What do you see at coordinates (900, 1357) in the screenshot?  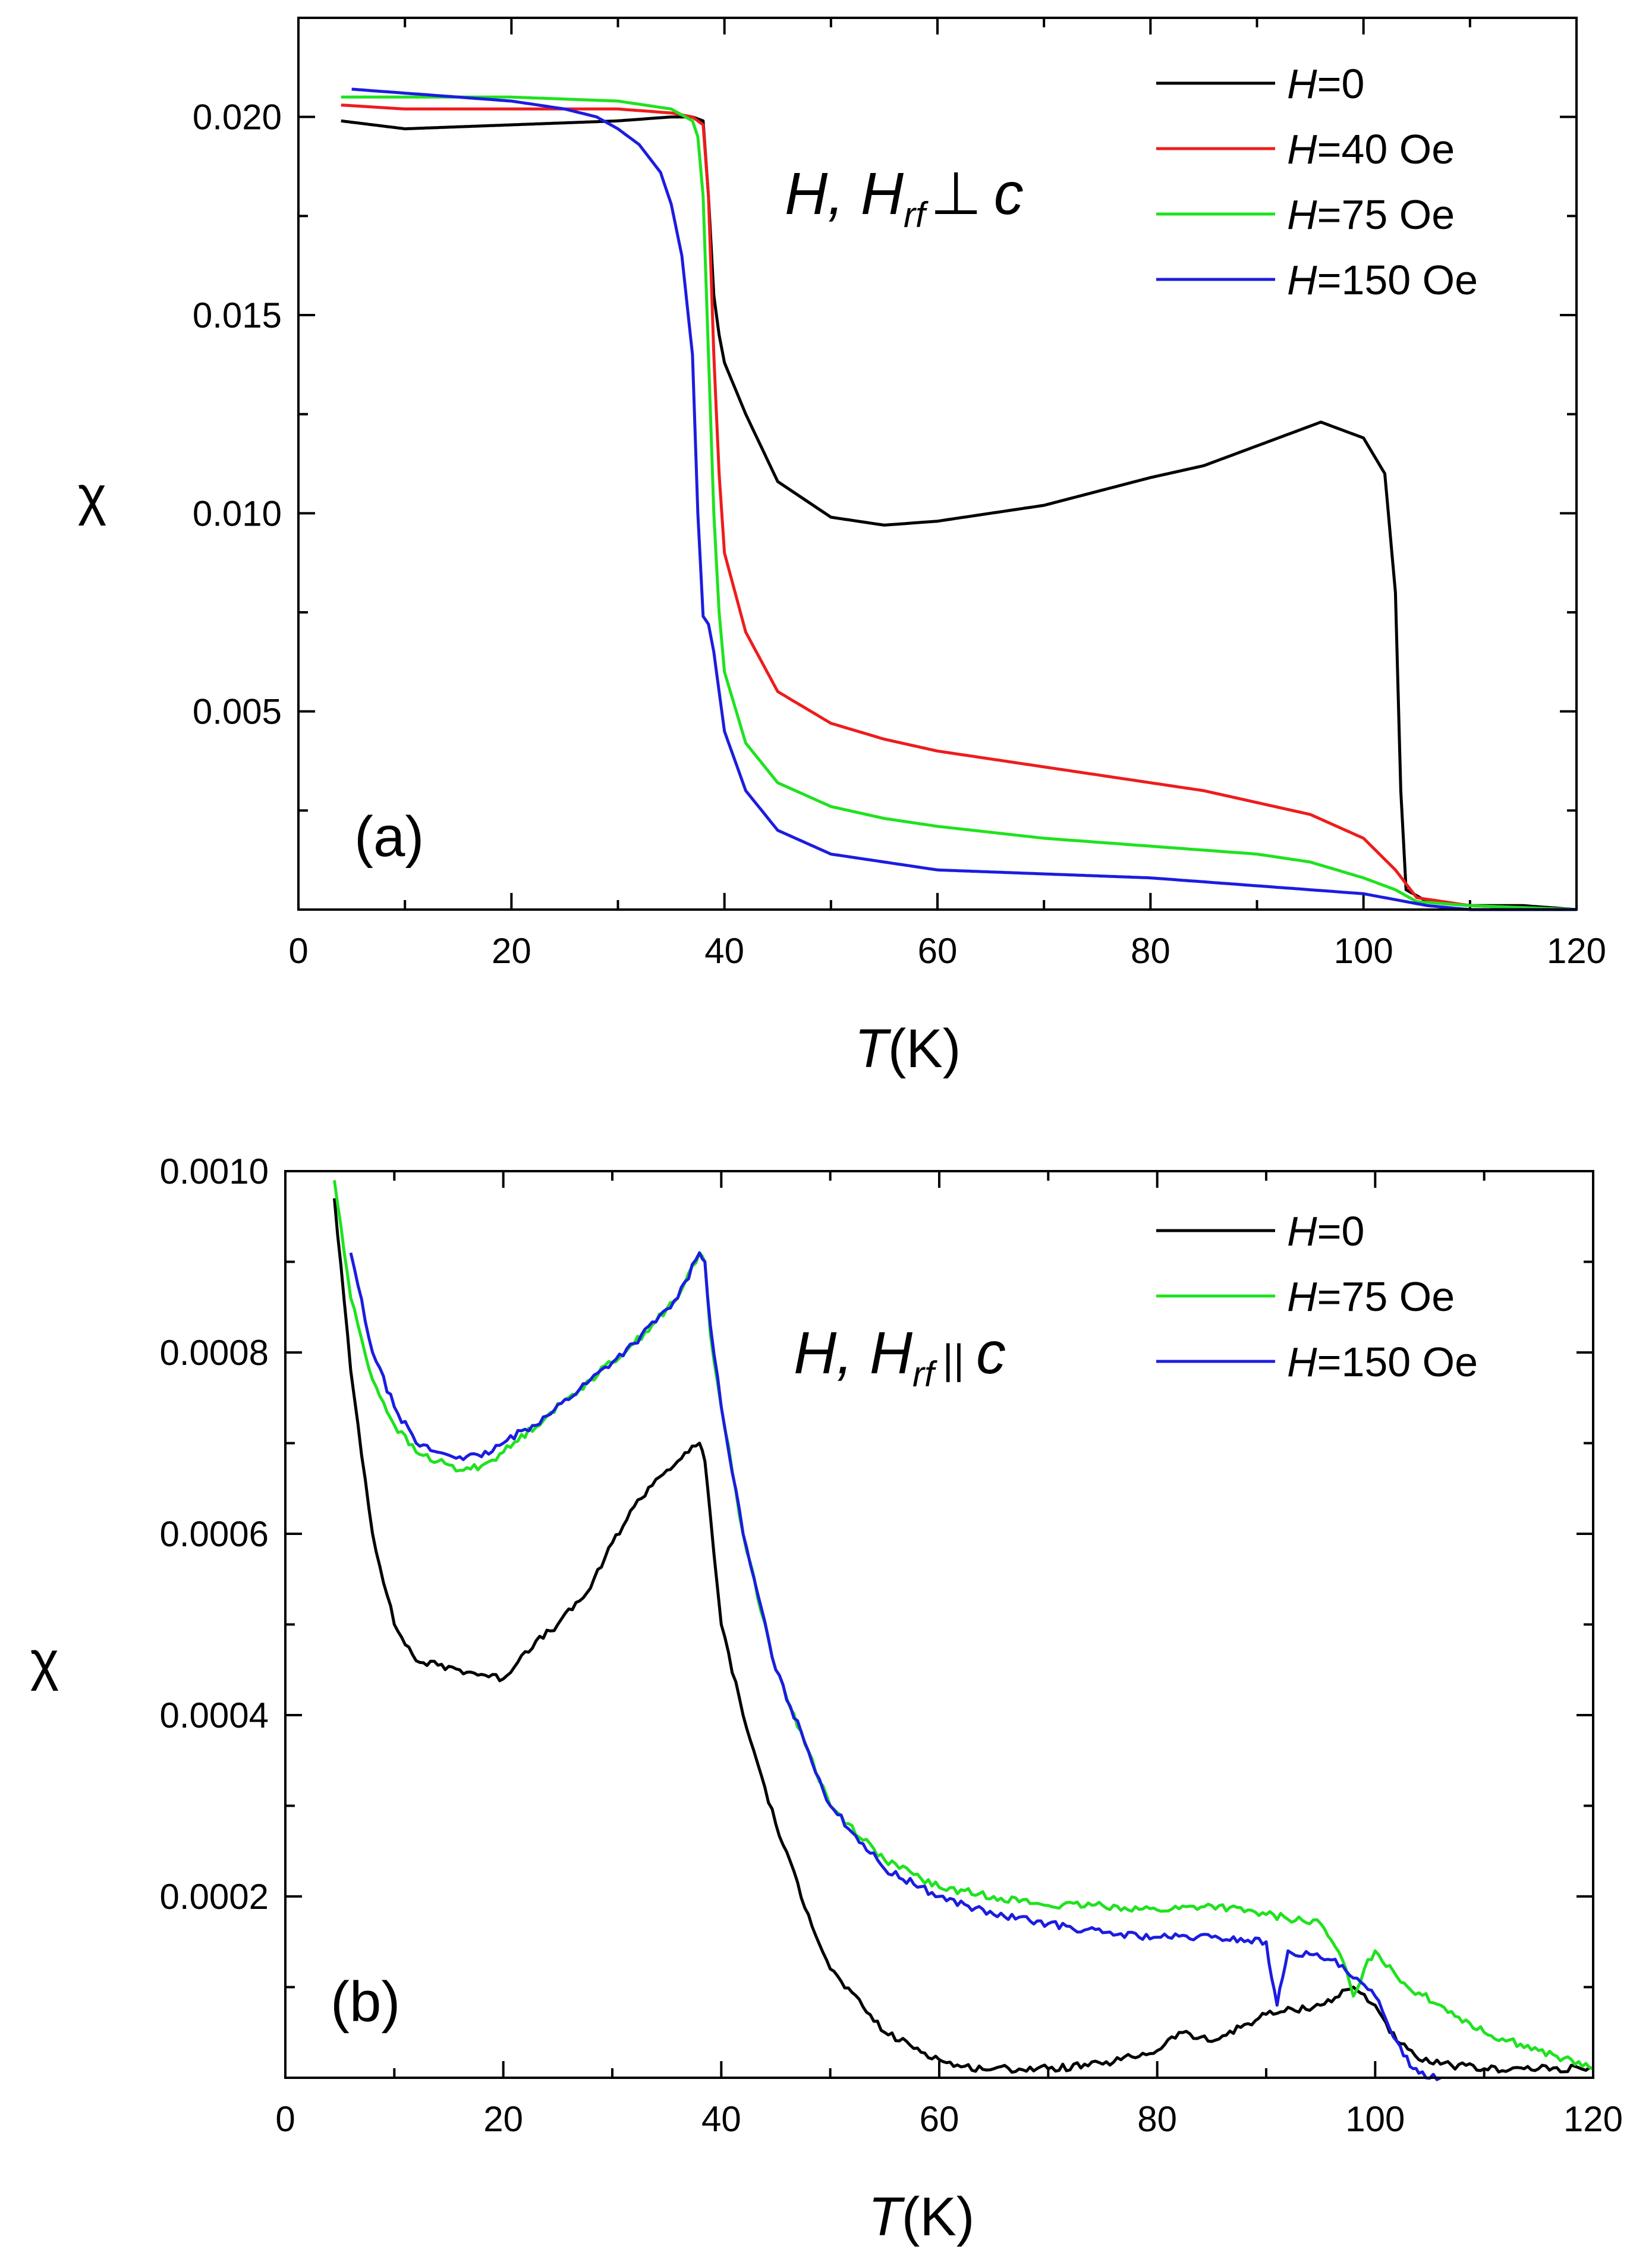 I see `panel-b-annotation: H, Hrf || c` at bounding box center [900, 1357].